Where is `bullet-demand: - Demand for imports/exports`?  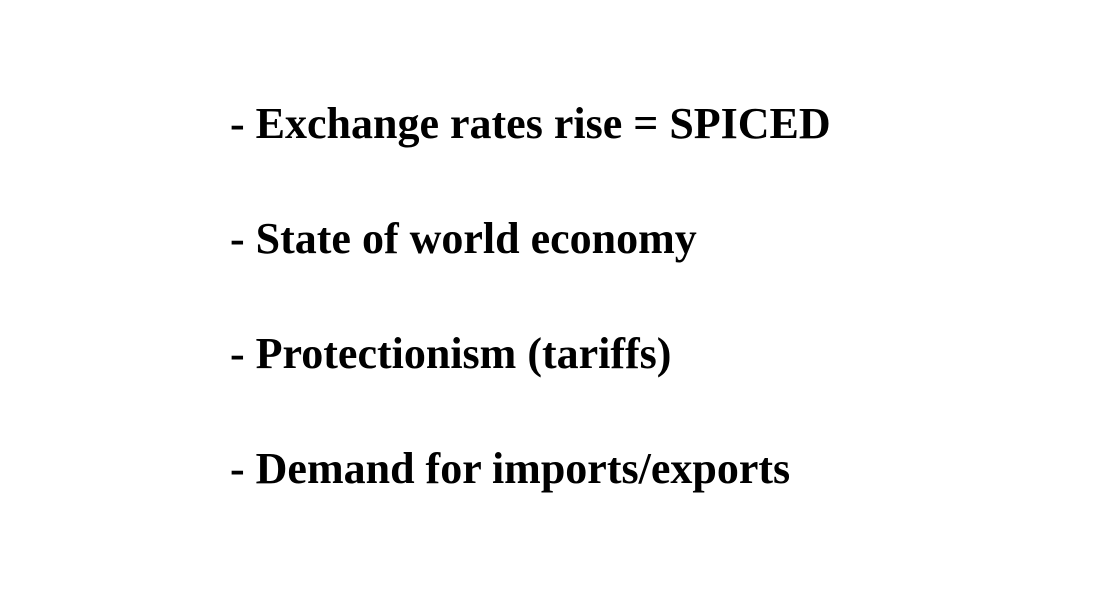
bullet-demand: - Demand for imports/exports is located at coordinates (510, 468).